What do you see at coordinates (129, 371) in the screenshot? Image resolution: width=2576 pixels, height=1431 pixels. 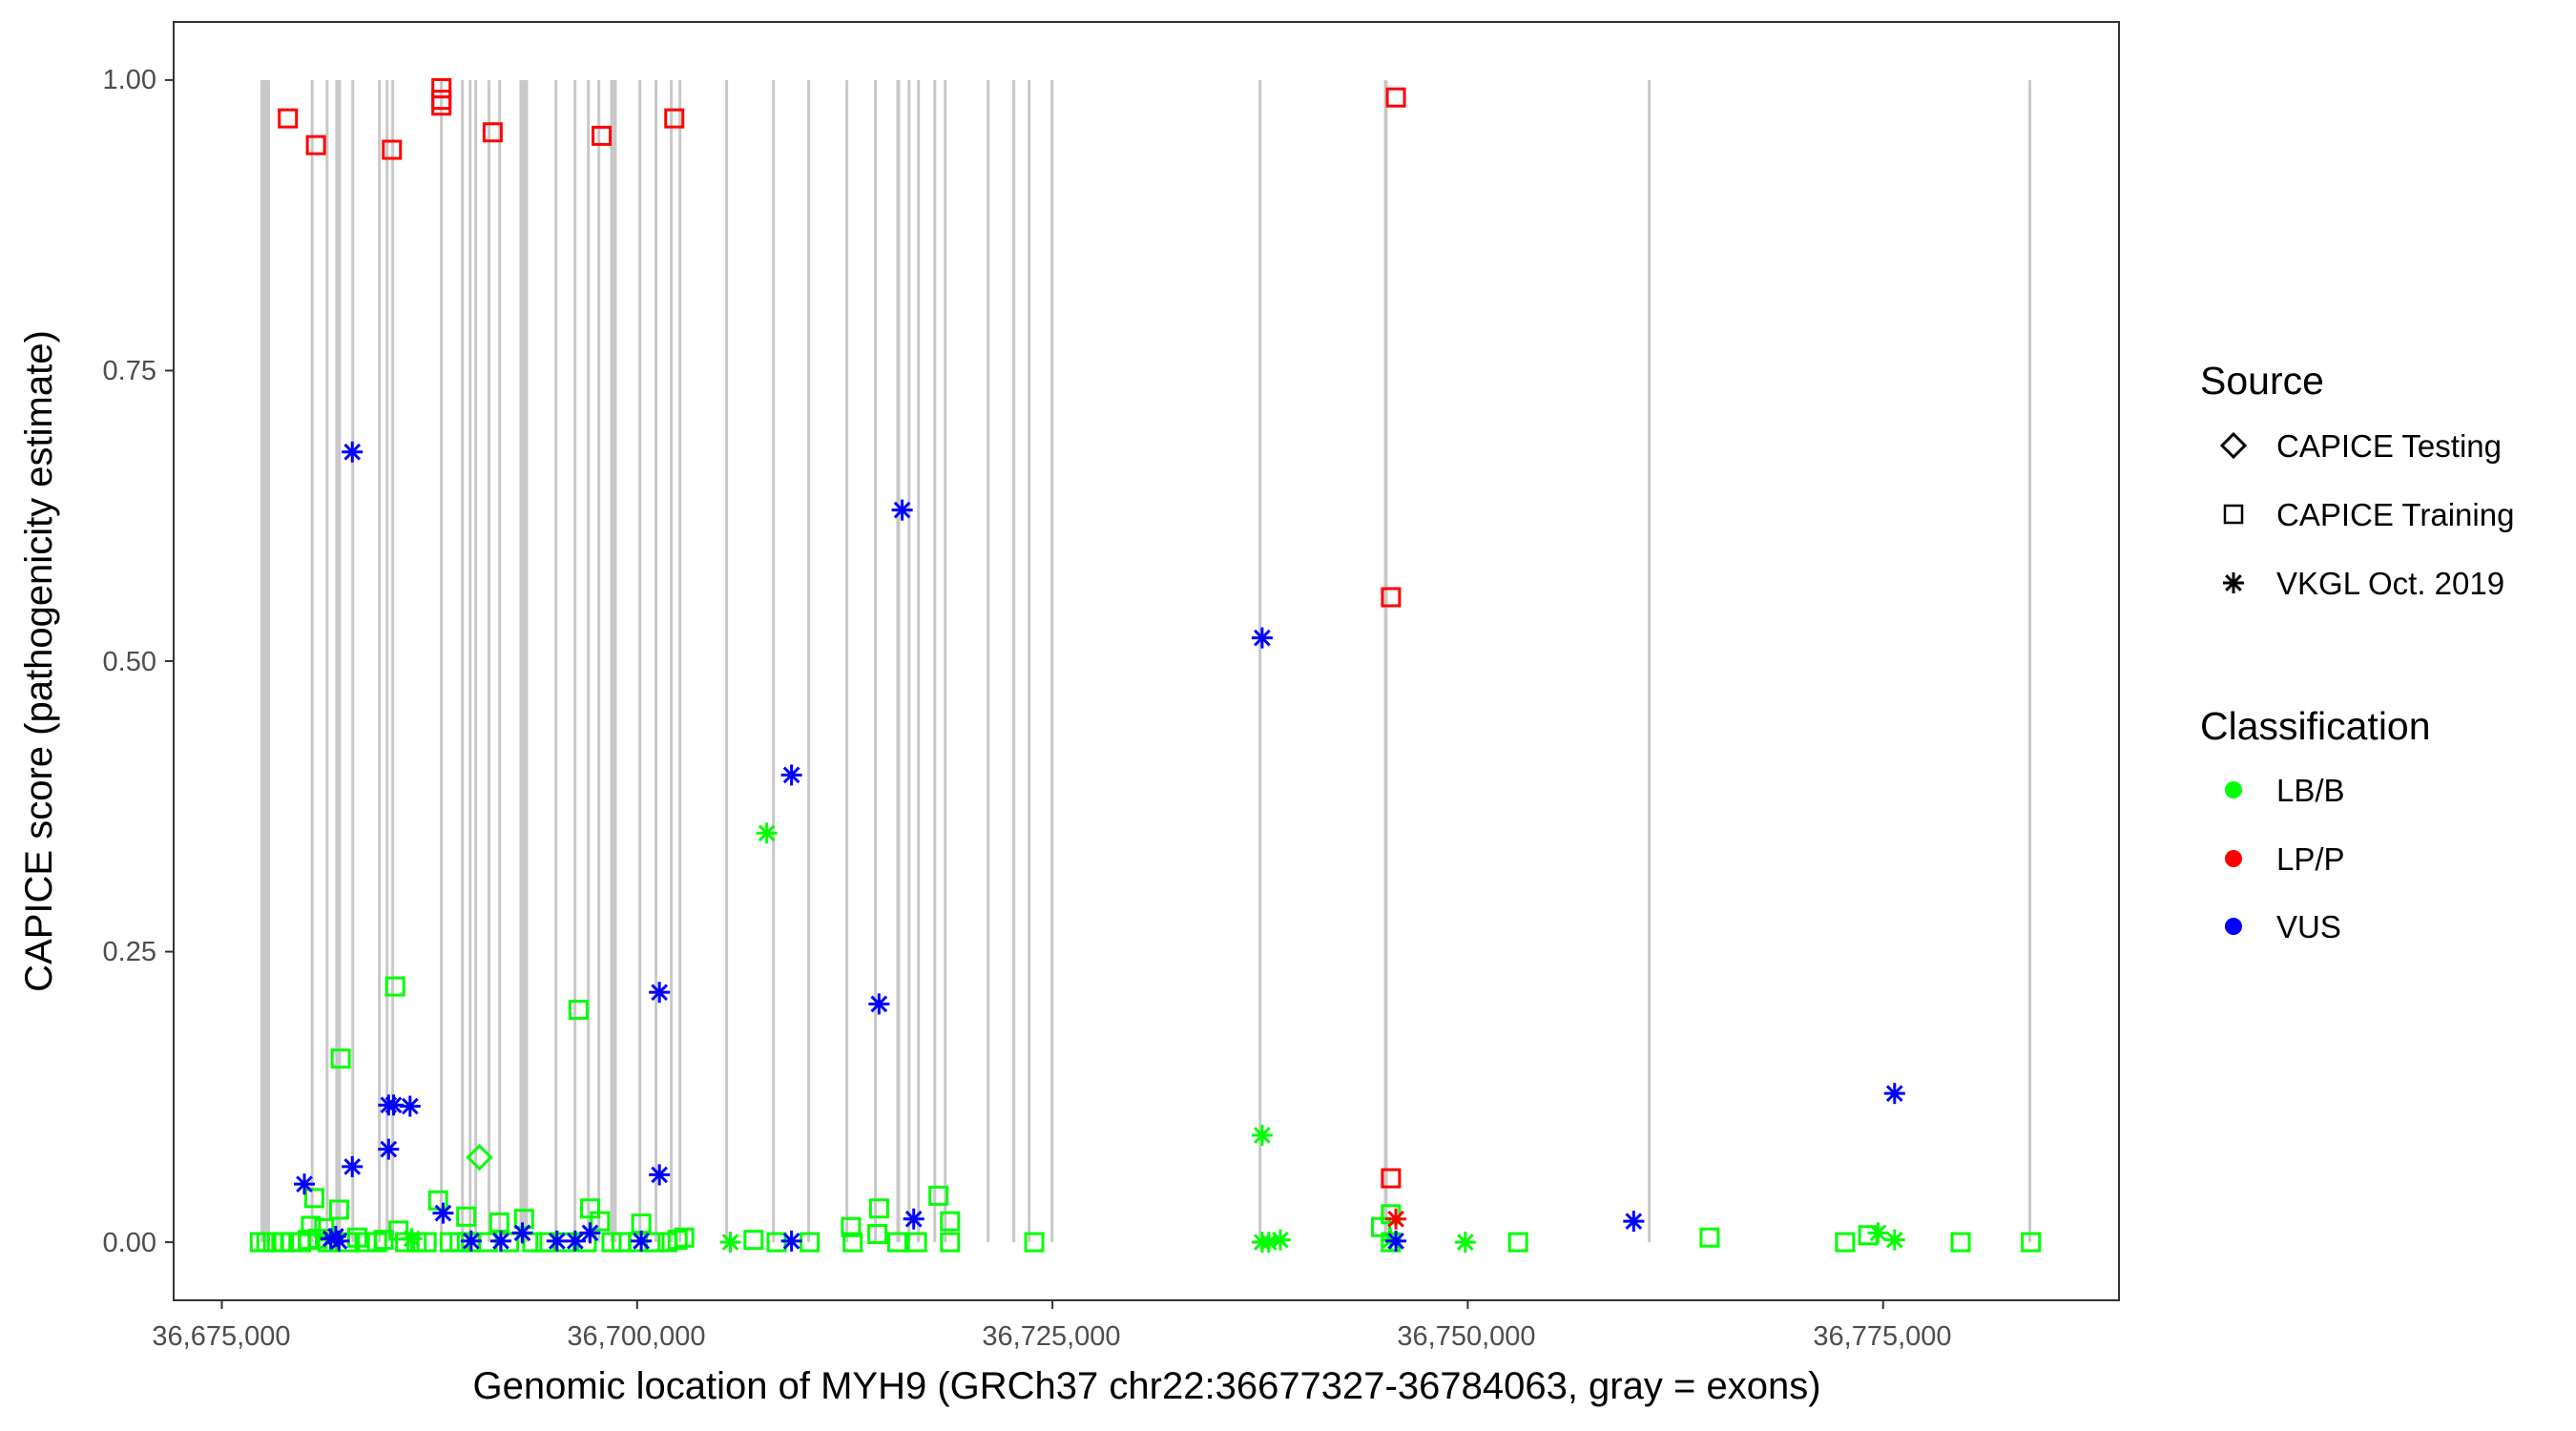 I see `y-tick-label: 0.75` at bounding box center [129, 371].